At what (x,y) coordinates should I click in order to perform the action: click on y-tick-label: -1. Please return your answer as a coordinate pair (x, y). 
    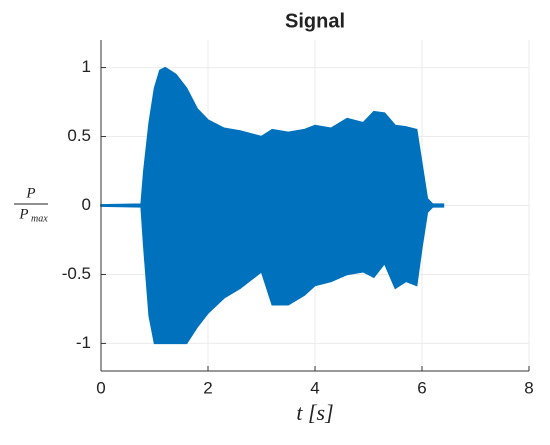
    Looking at the image, I should click on (83, 342).